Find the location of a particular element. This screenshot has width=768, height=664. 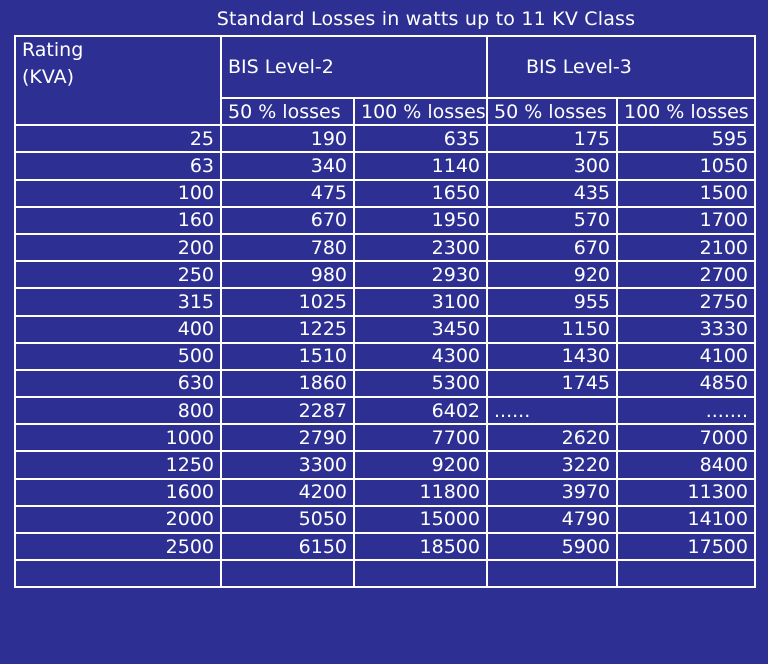

table-row: 1000 2790 7700 2620 7000 is located at coordinates (385, 438).